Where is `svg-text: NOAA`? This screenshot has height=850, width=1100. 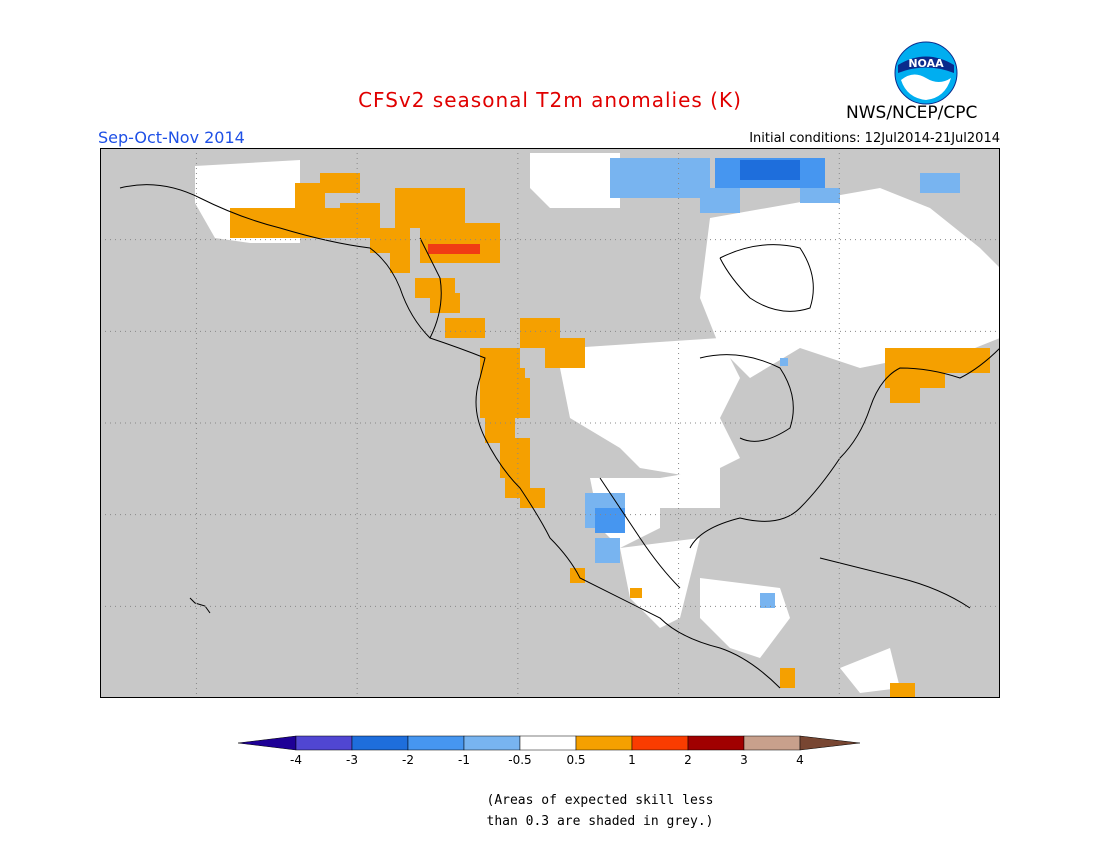
svg-text: NOAA is located at coordinates (926, 63).